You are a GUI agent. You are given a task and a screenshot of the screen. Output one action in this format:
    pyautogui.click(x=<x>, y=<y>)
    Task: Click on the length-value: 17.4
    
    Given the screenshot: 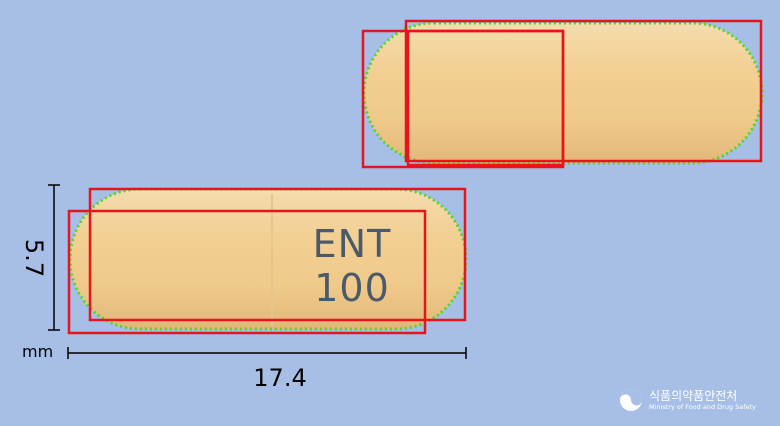 What is the action you would take?
    pyautogui.click(x=280, y=378)
    